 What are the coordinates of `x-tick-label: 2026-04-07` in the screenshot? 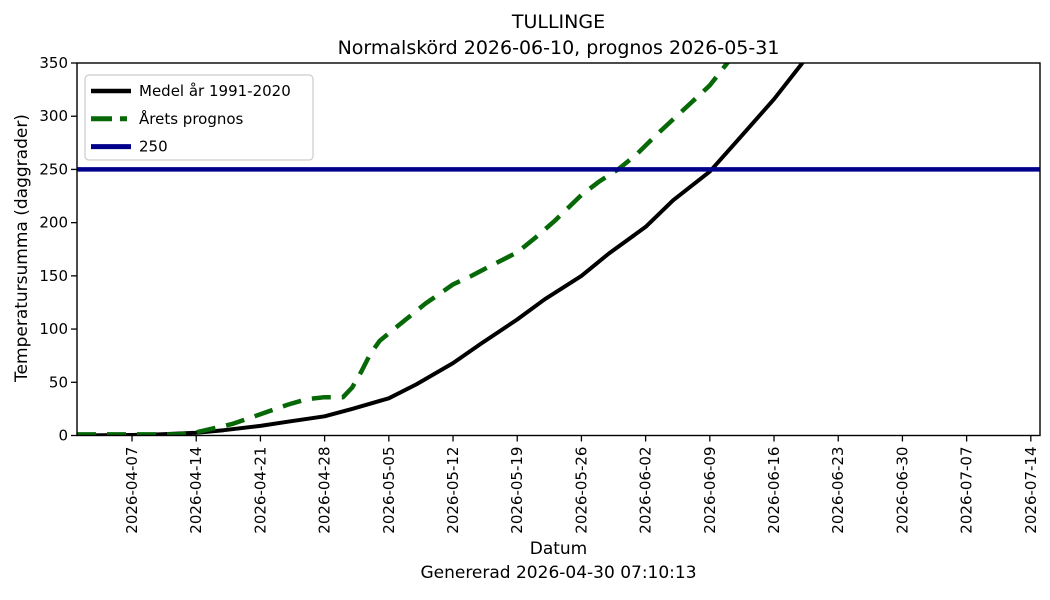 It's located at (132, 490).